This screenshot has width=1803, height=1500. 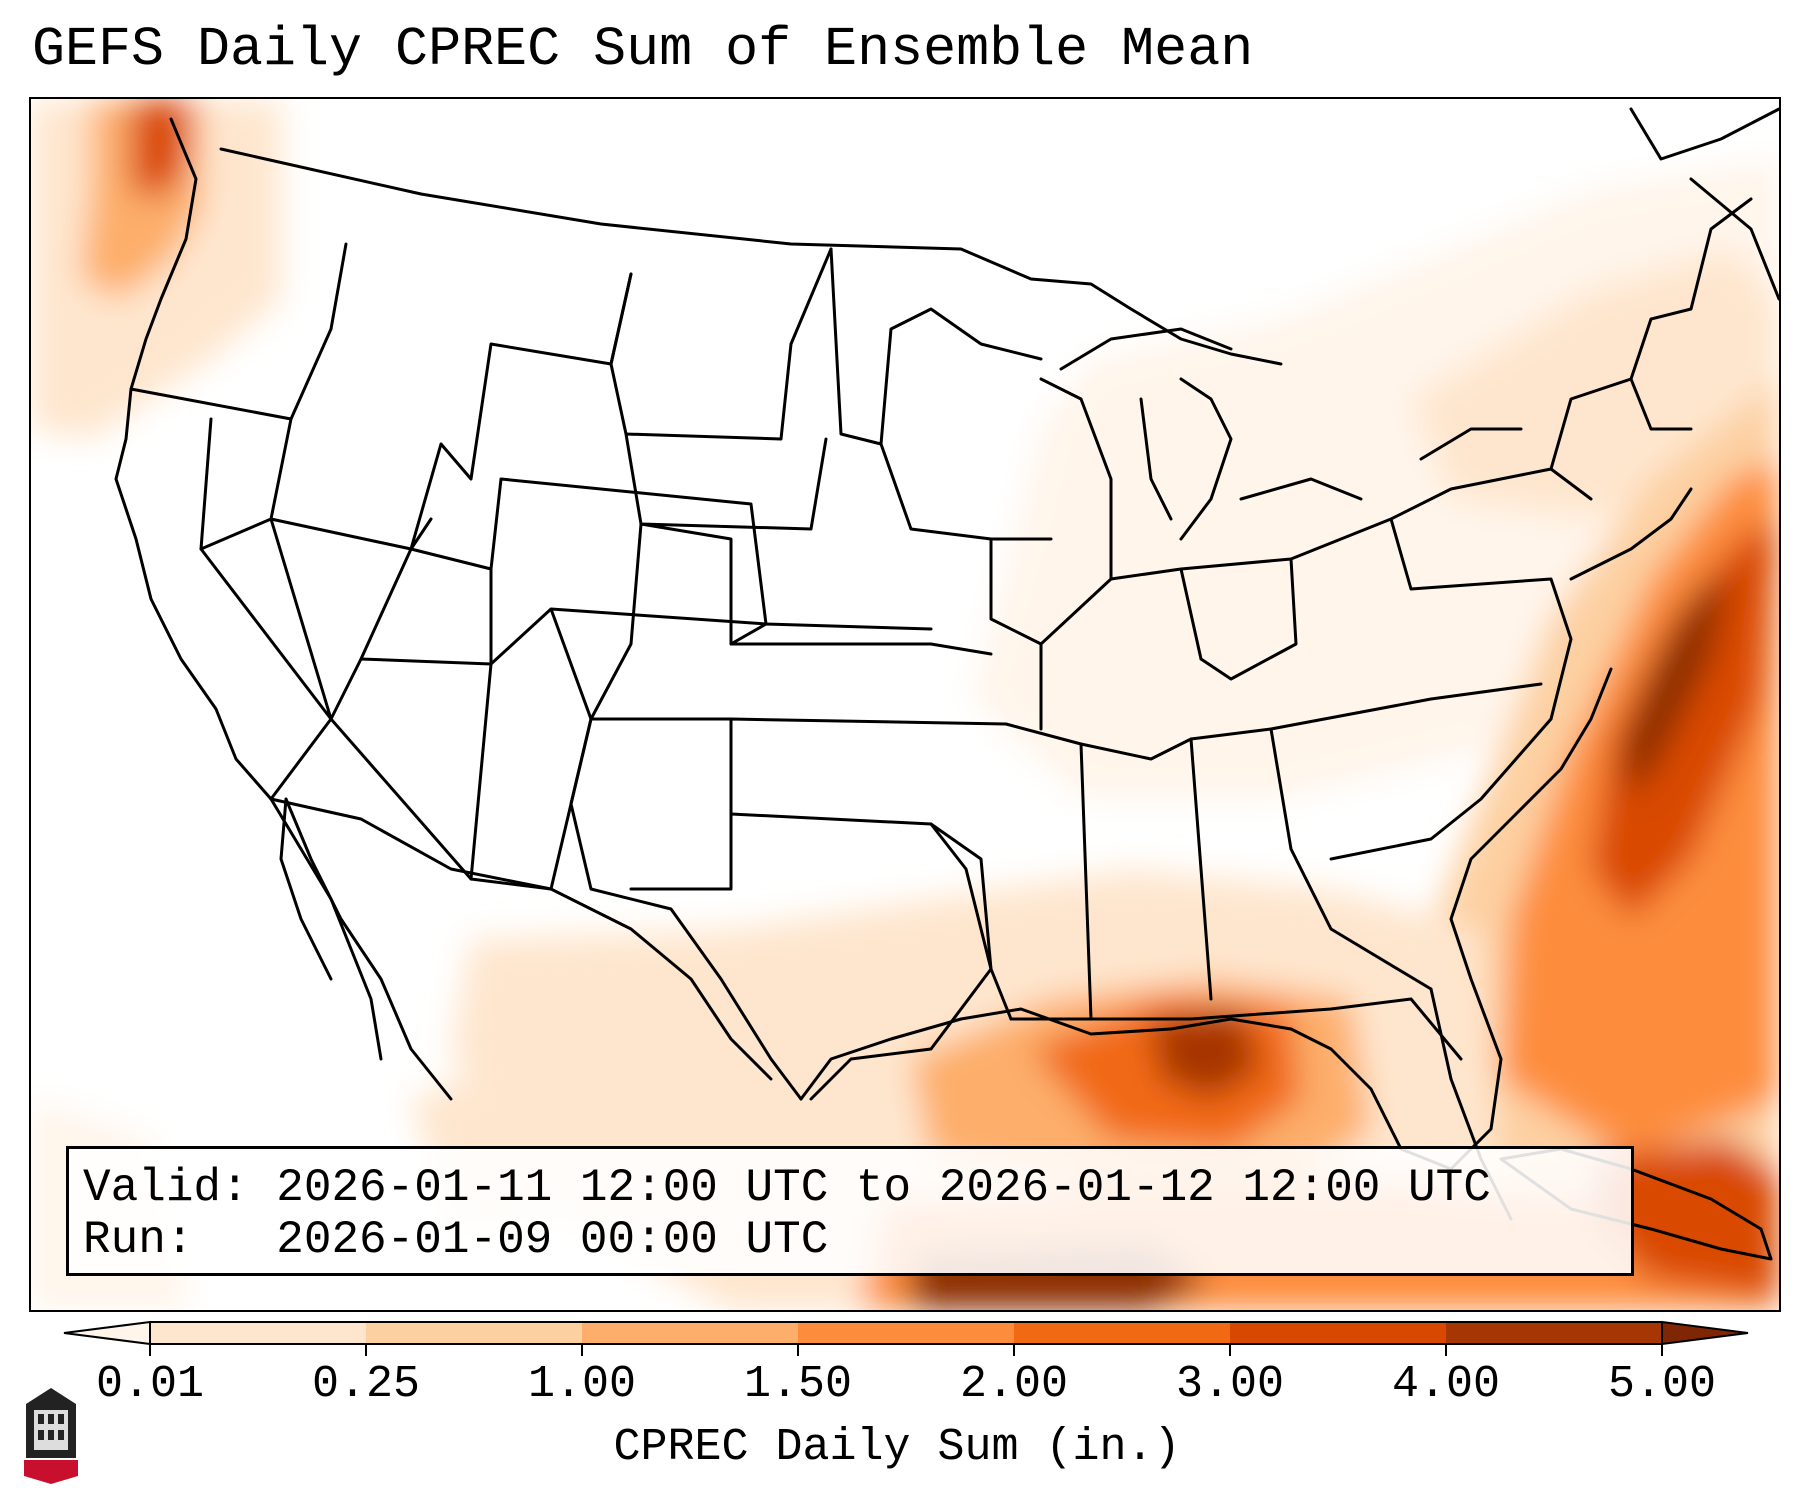 What do you see at coordinates (1685, 1219) in the screenshot?
I see `precip-cuba-strong` at bounding box center [1685, 1219].